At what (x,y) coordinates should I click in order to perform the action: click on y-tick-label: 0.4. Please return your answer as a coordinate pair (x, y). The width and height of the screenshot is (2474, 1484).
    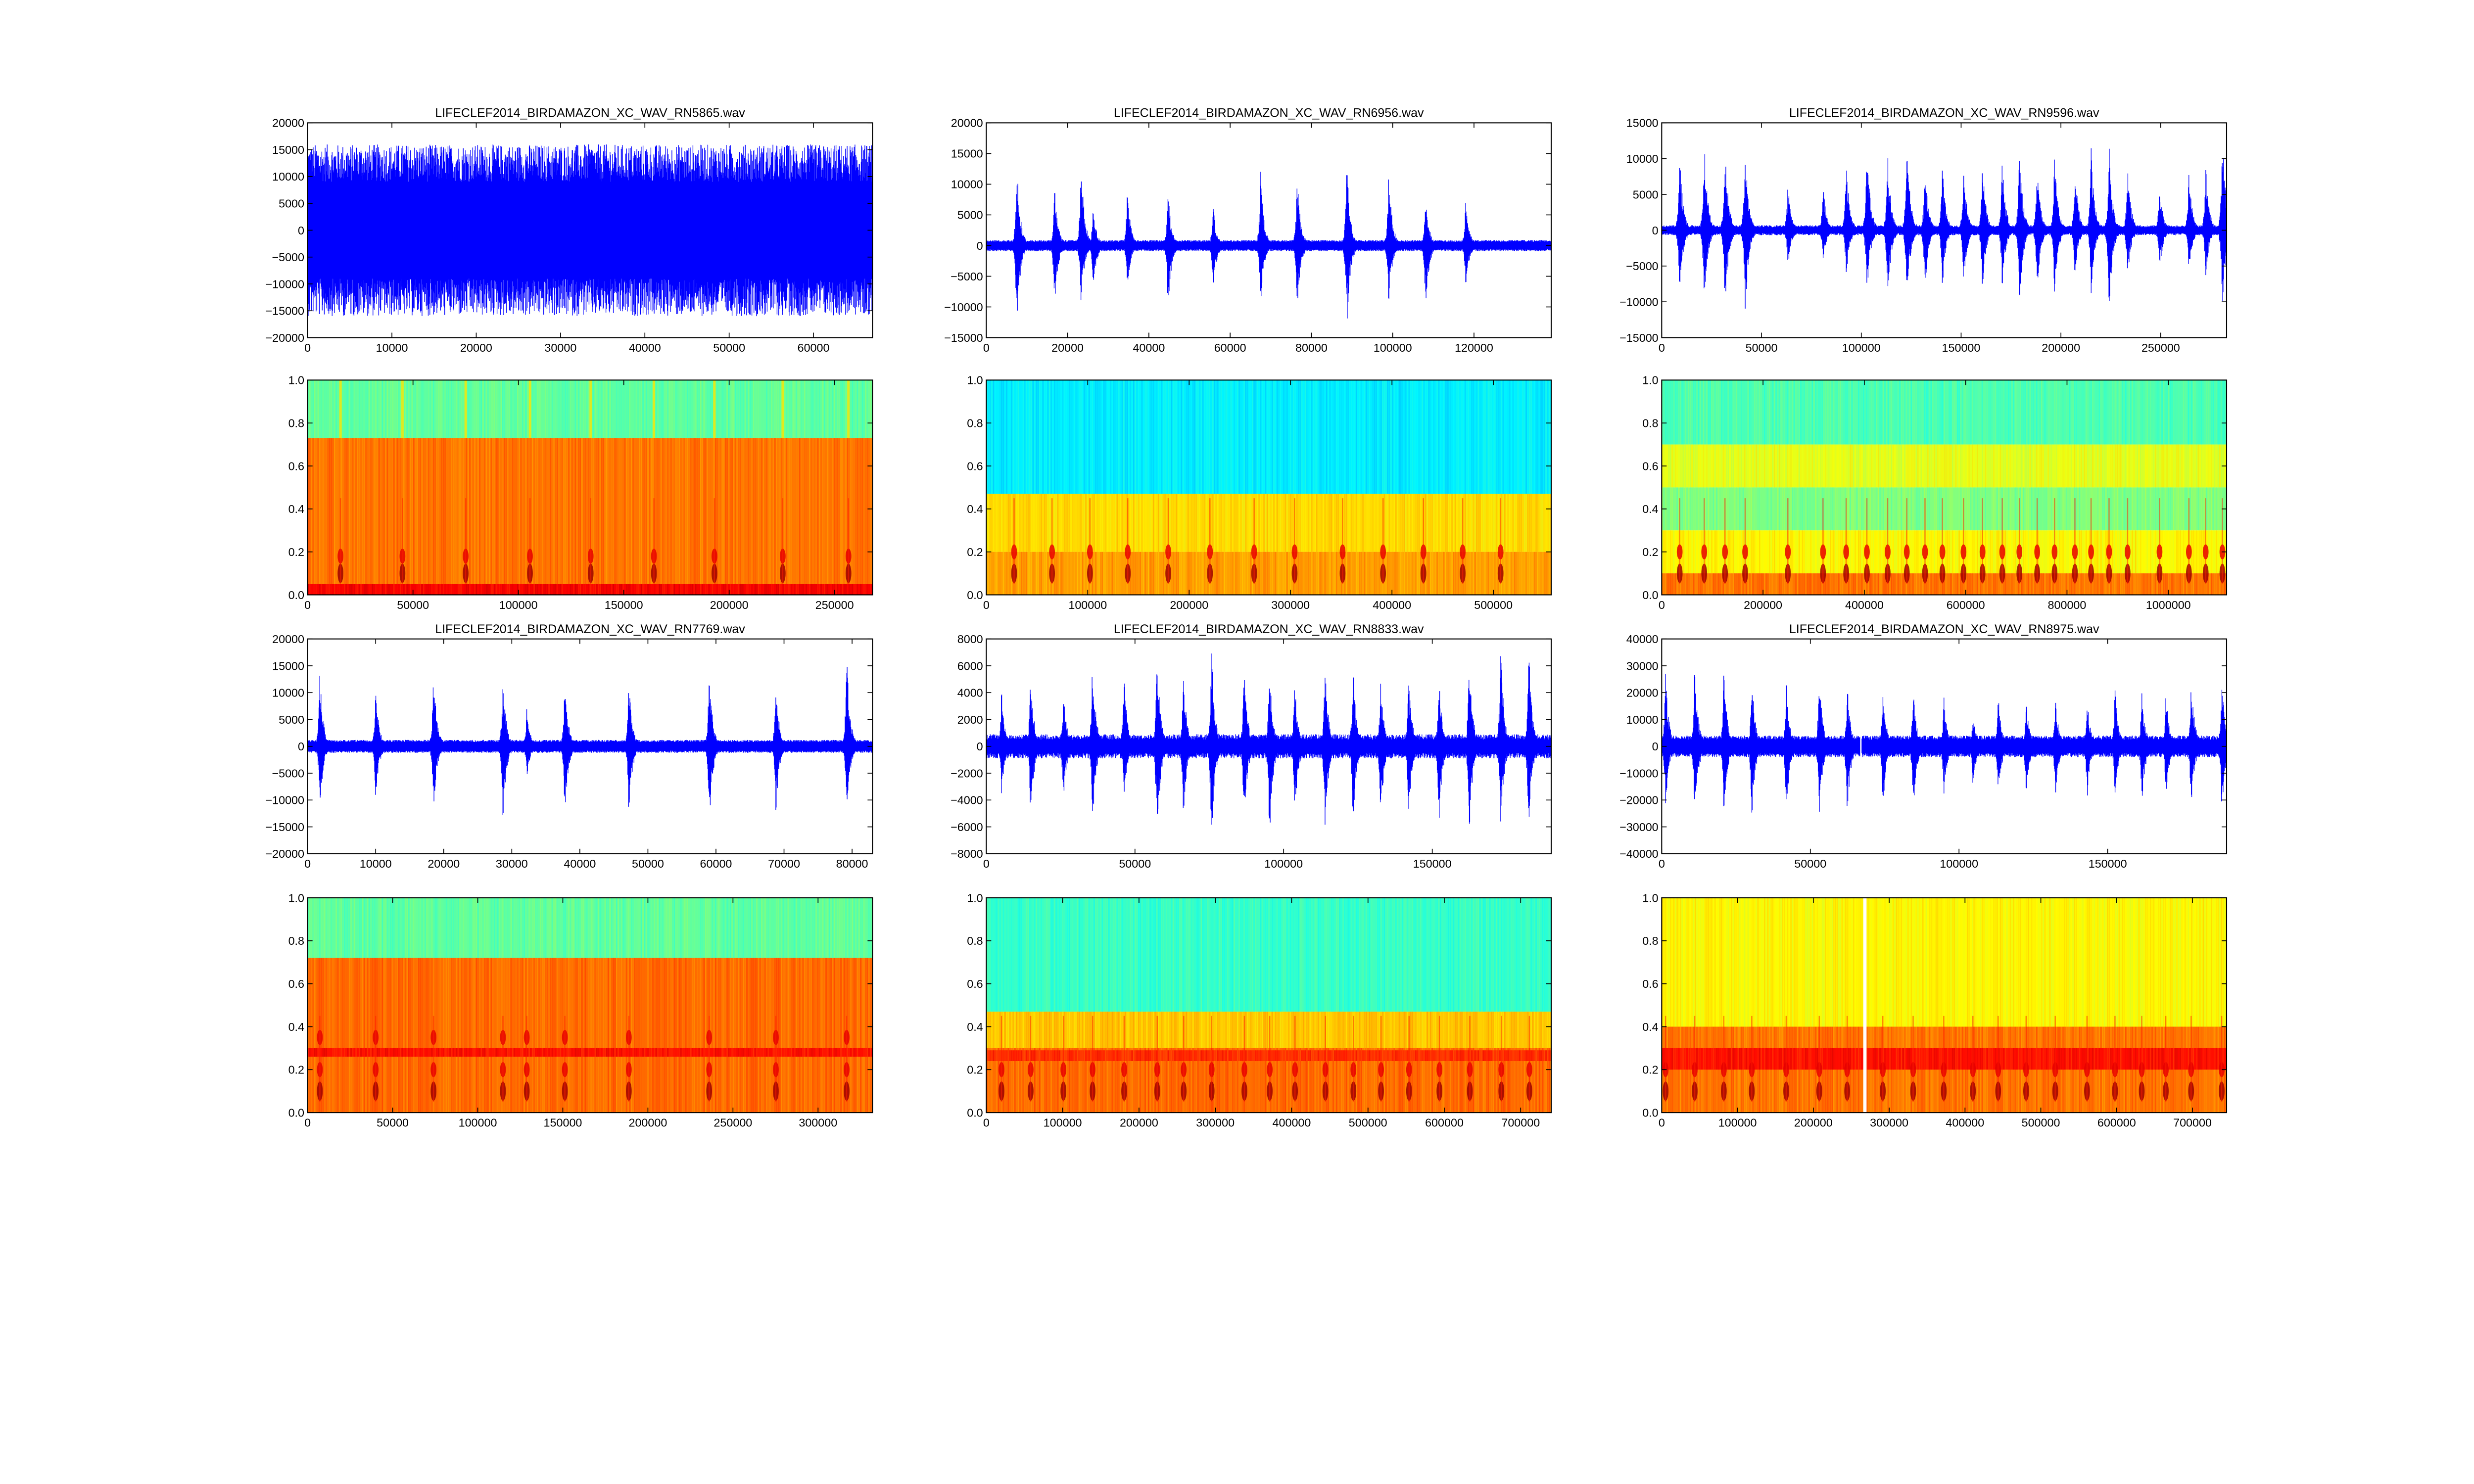
    Looking at the image, I should click on (296, 509).